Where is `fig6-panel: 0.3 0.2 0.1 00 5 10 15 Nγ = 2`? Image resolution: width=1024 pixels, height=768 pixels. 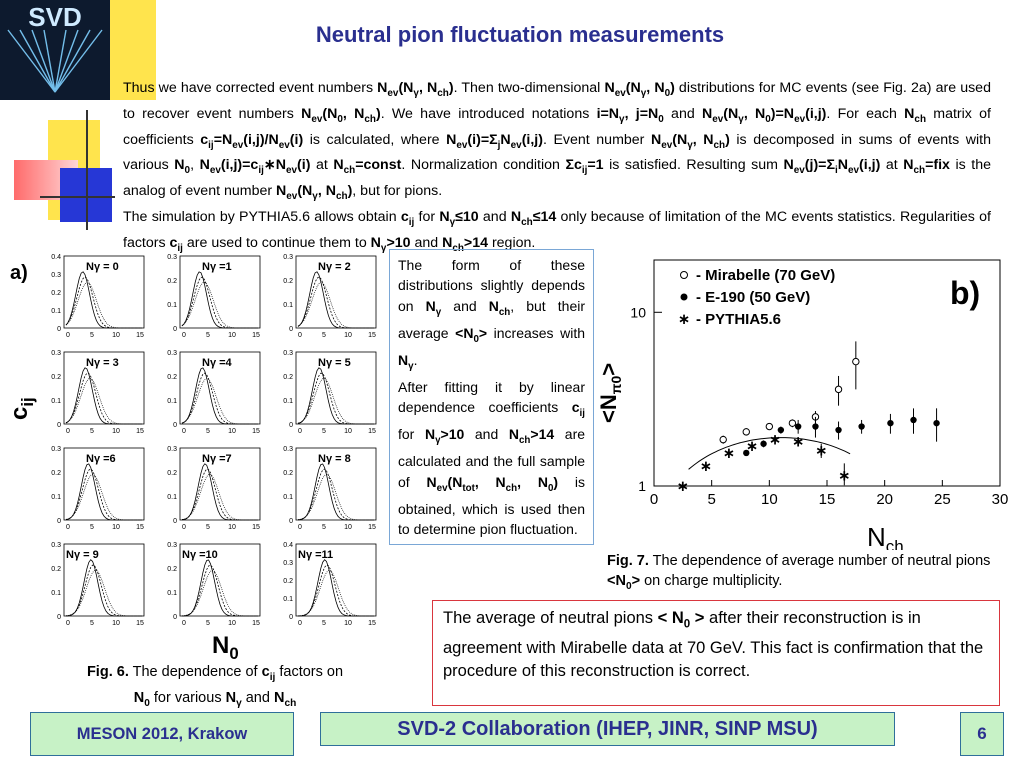
fig6-panel: 0.3 0.2 0.1 00 5 10 15 Nγ = 2 is located at coordinates (330, 296).